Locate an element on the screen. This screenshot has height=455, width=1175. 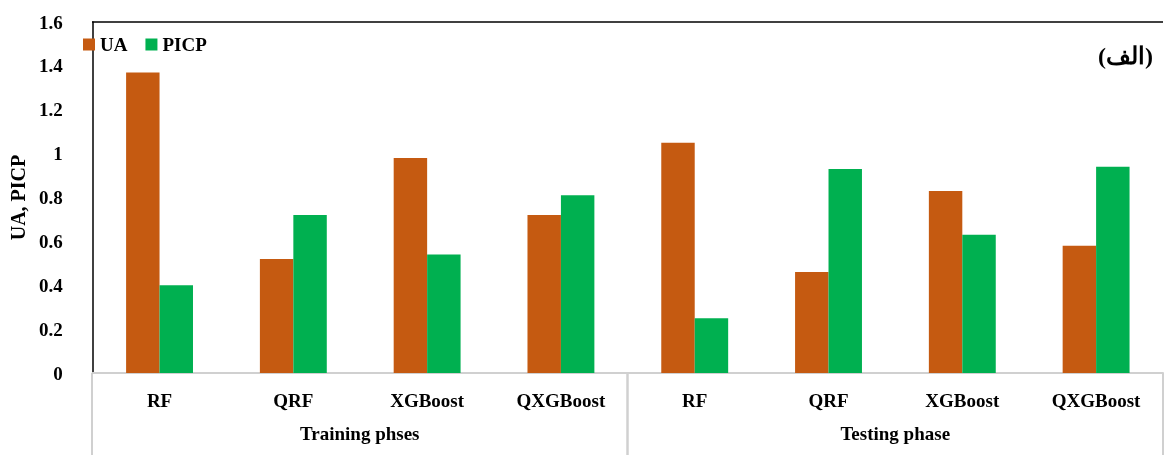
legend-label: UA is located at coordinates (114, 44).